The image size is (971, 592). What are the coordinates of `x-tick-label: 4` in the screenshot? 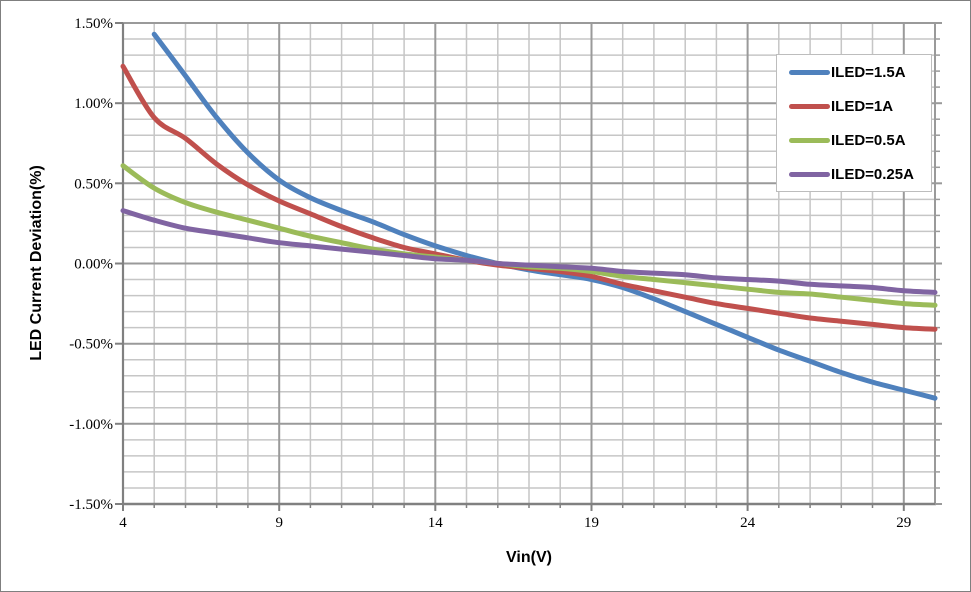 It's located at (123, 523).